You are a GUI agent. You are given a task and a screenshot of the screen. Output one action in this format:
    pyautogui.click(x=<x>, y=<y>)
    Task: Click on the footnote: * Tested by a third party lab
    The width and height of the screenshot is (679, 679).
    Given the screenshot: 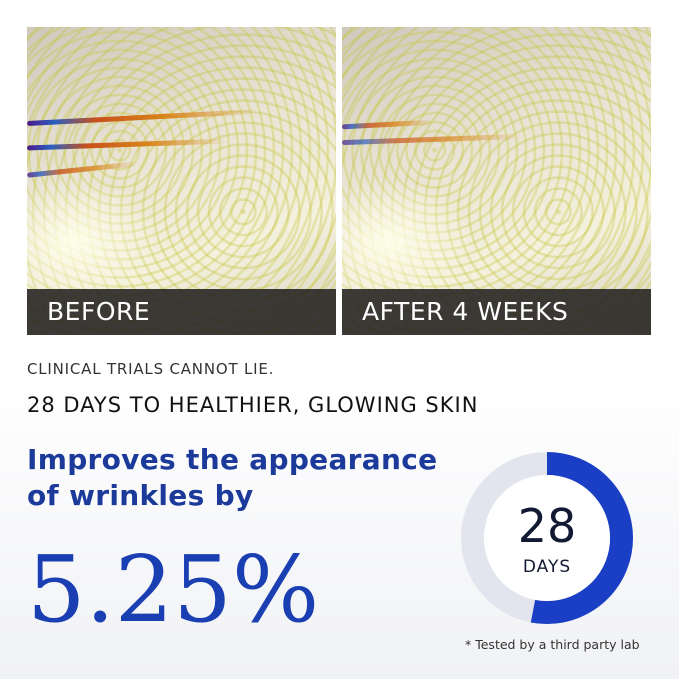 What is the action you would take?
    pyautogui.click(x=552, y=644)
    